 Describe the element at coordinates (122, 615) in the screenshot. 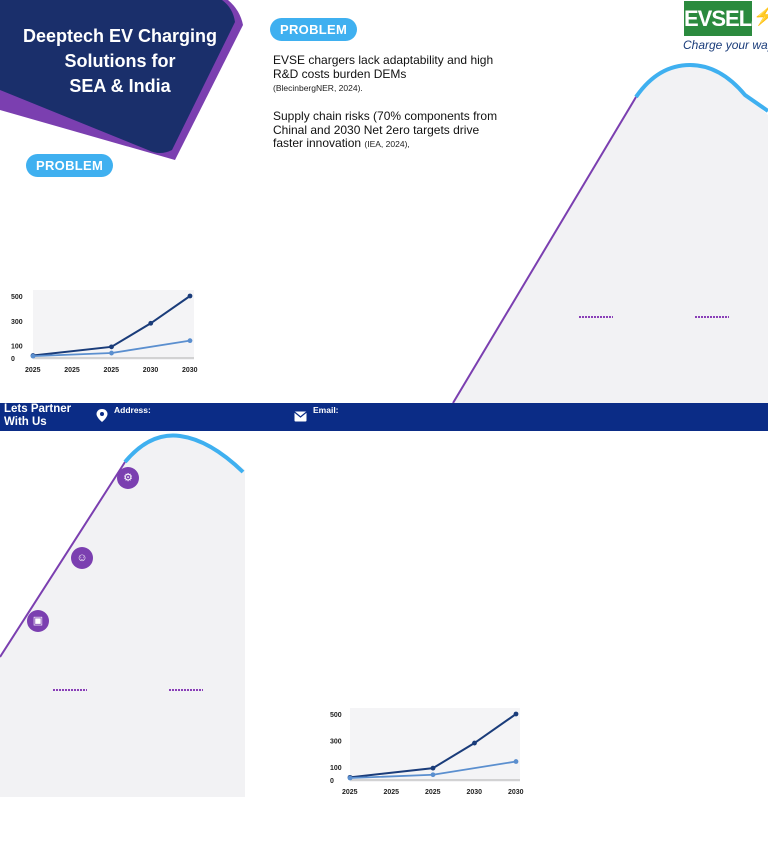

I see `arch-panel-left` at that location.